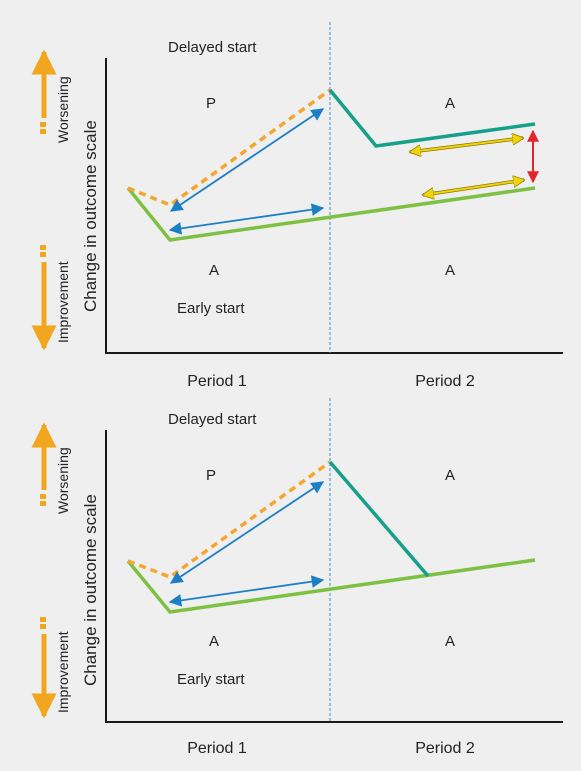 This screenshot has height=771, width=581. I want to click on yellow-lower-arrow, so click(473, 187).